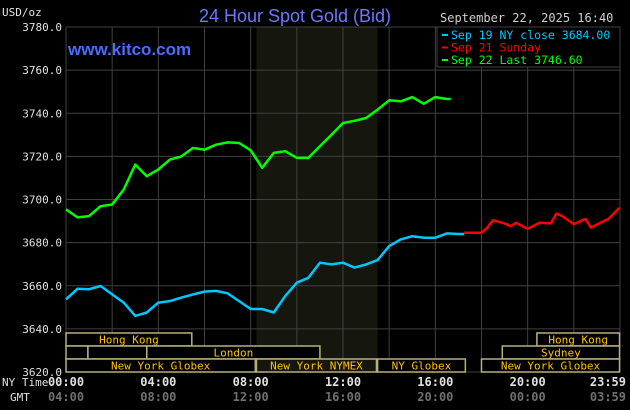  Describe the element at coordinates (608, 382) in the screenshot. I see `x-tick-label: 23:59` at that location.